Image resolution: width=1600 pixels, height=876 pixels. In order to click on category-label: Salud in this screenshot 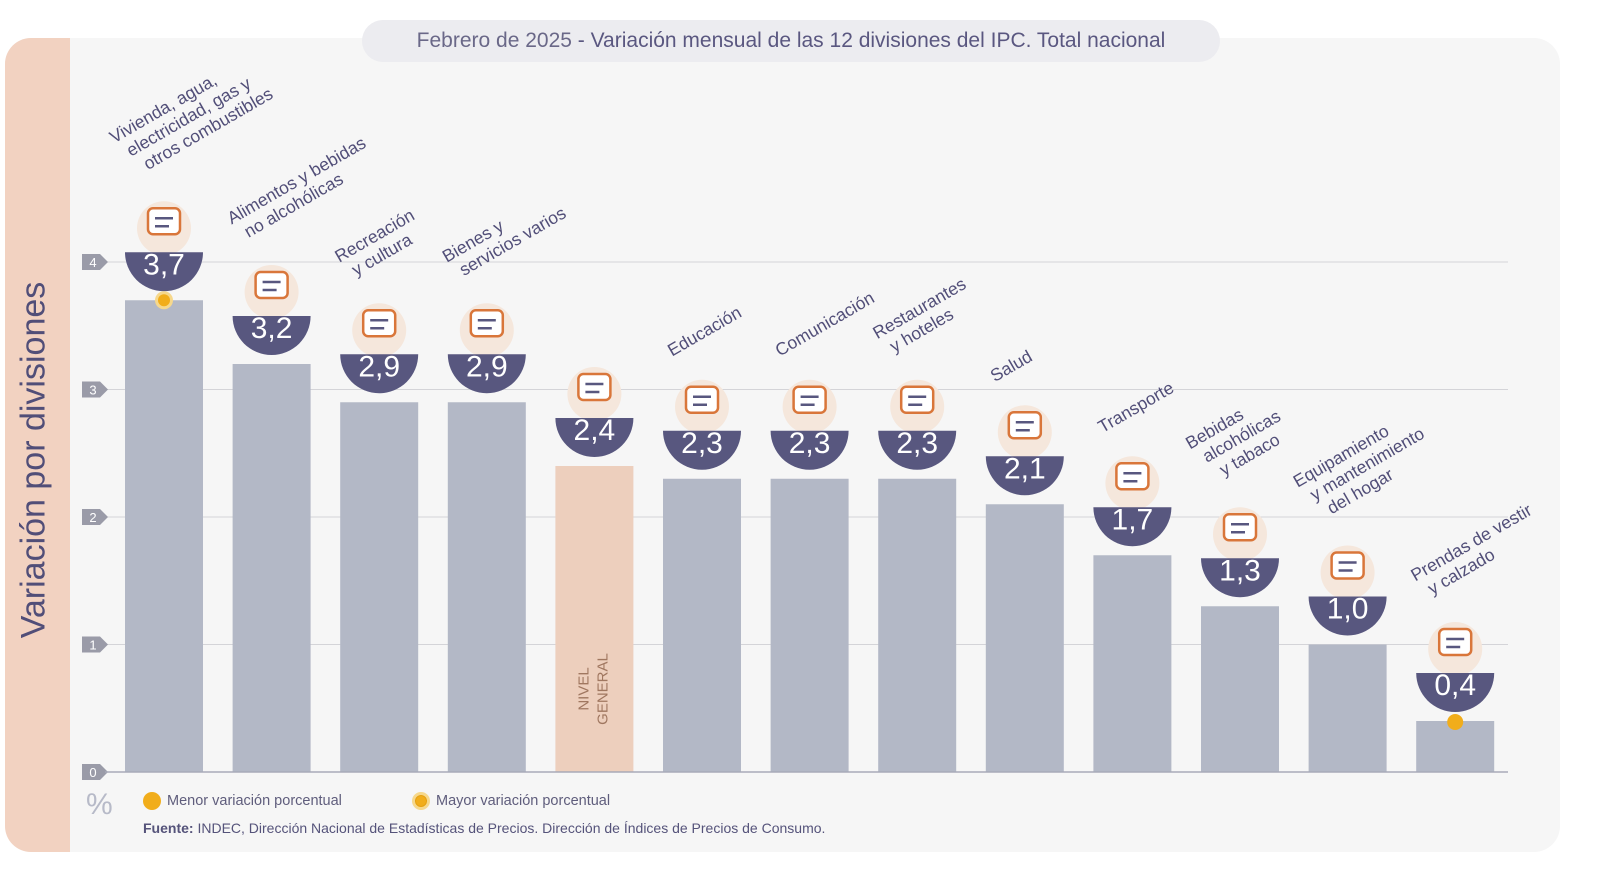, I will do `click(1011, 366)`.